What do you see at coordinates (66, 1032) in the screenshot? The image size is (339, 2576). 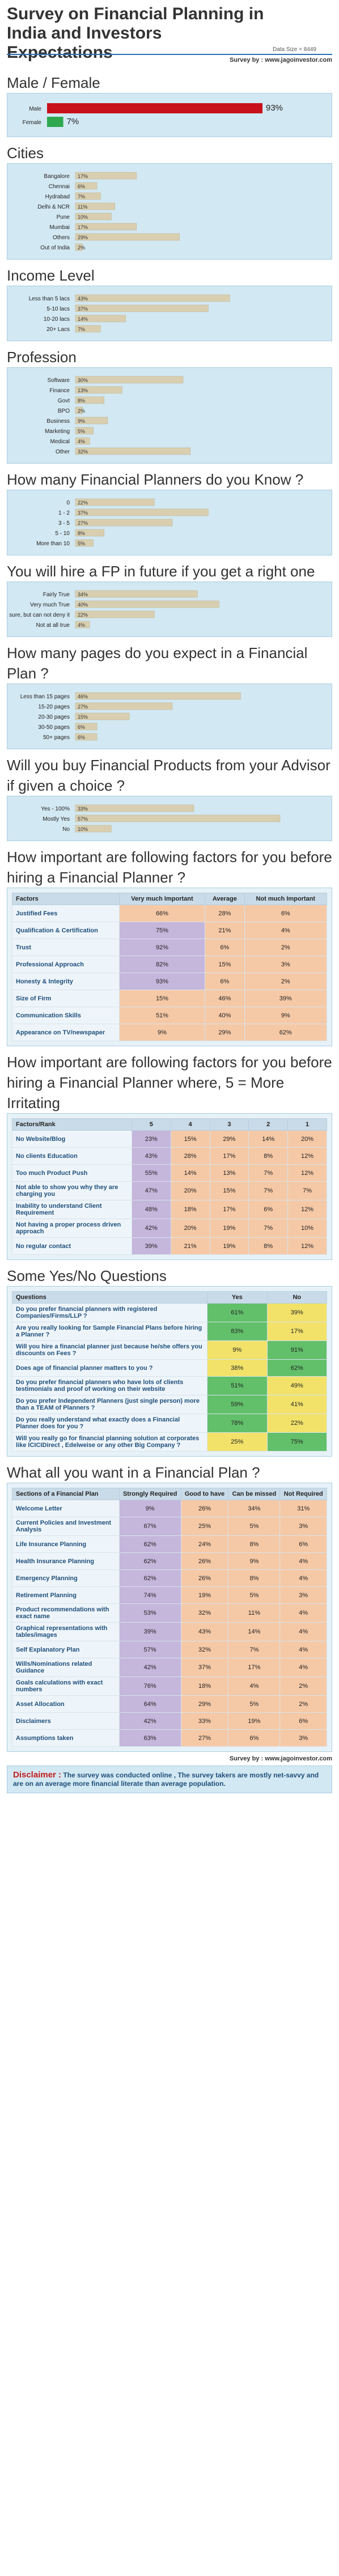 I see `row-label: Appearance on TV/newspaper` at bounding box center [66, 1032].